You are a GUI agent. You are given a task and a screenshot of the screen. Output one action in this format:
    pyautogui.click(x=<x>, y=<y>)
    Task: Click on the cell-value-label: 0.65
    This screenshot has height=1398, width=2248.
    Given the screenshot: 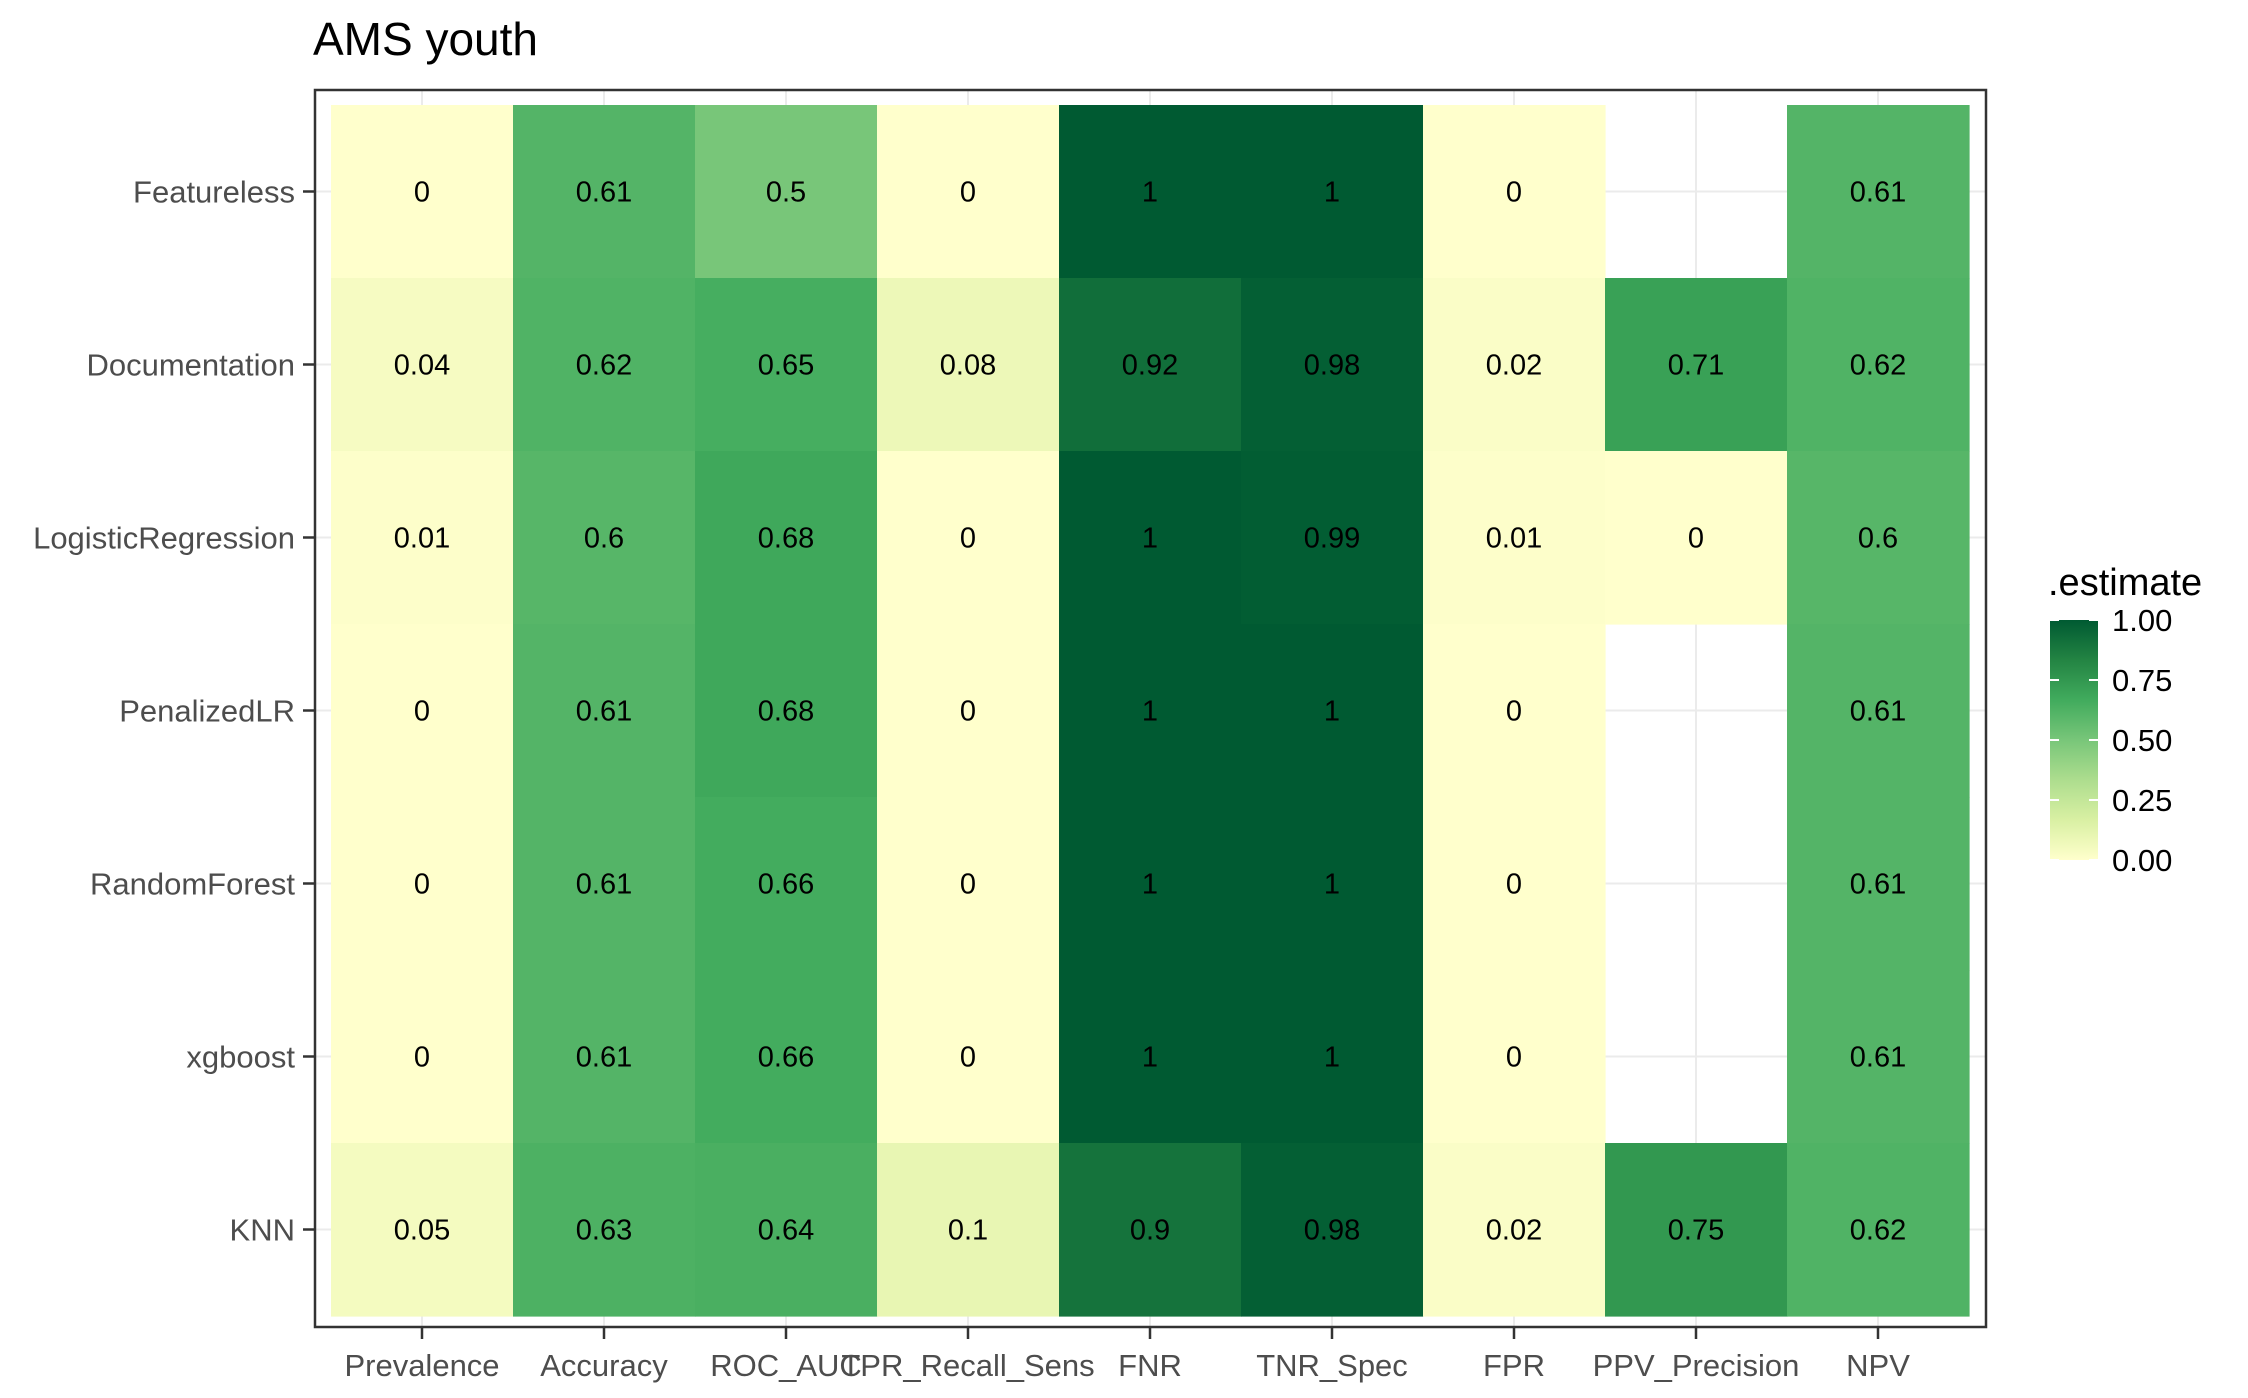 What is the action you would take?
    pyautogui.click(x=786, y=366)
    